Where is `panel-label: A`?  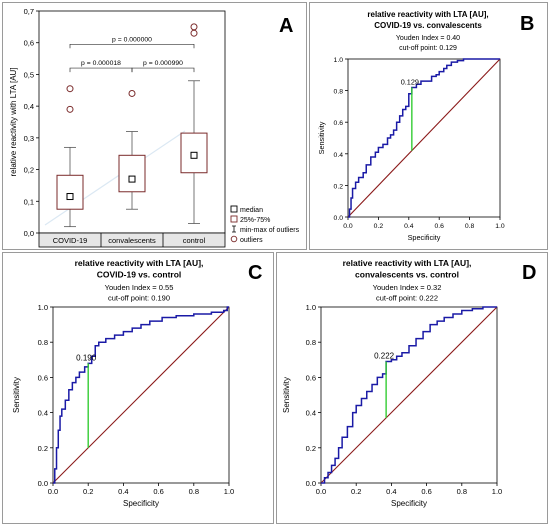 panel-label: A is located at coordinates (286, 26).